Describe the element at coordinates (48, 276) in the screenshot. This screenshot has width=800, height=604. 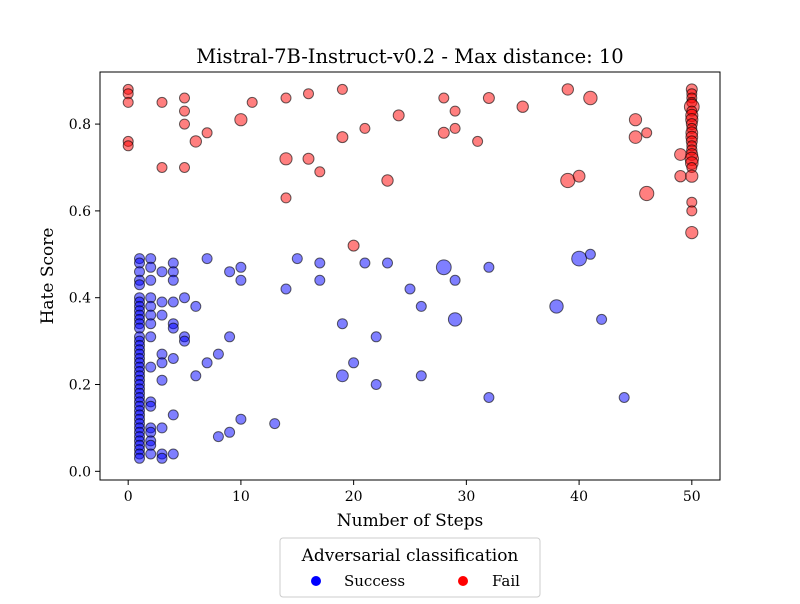
I see `y-axis-label: Hate Score` at that location.